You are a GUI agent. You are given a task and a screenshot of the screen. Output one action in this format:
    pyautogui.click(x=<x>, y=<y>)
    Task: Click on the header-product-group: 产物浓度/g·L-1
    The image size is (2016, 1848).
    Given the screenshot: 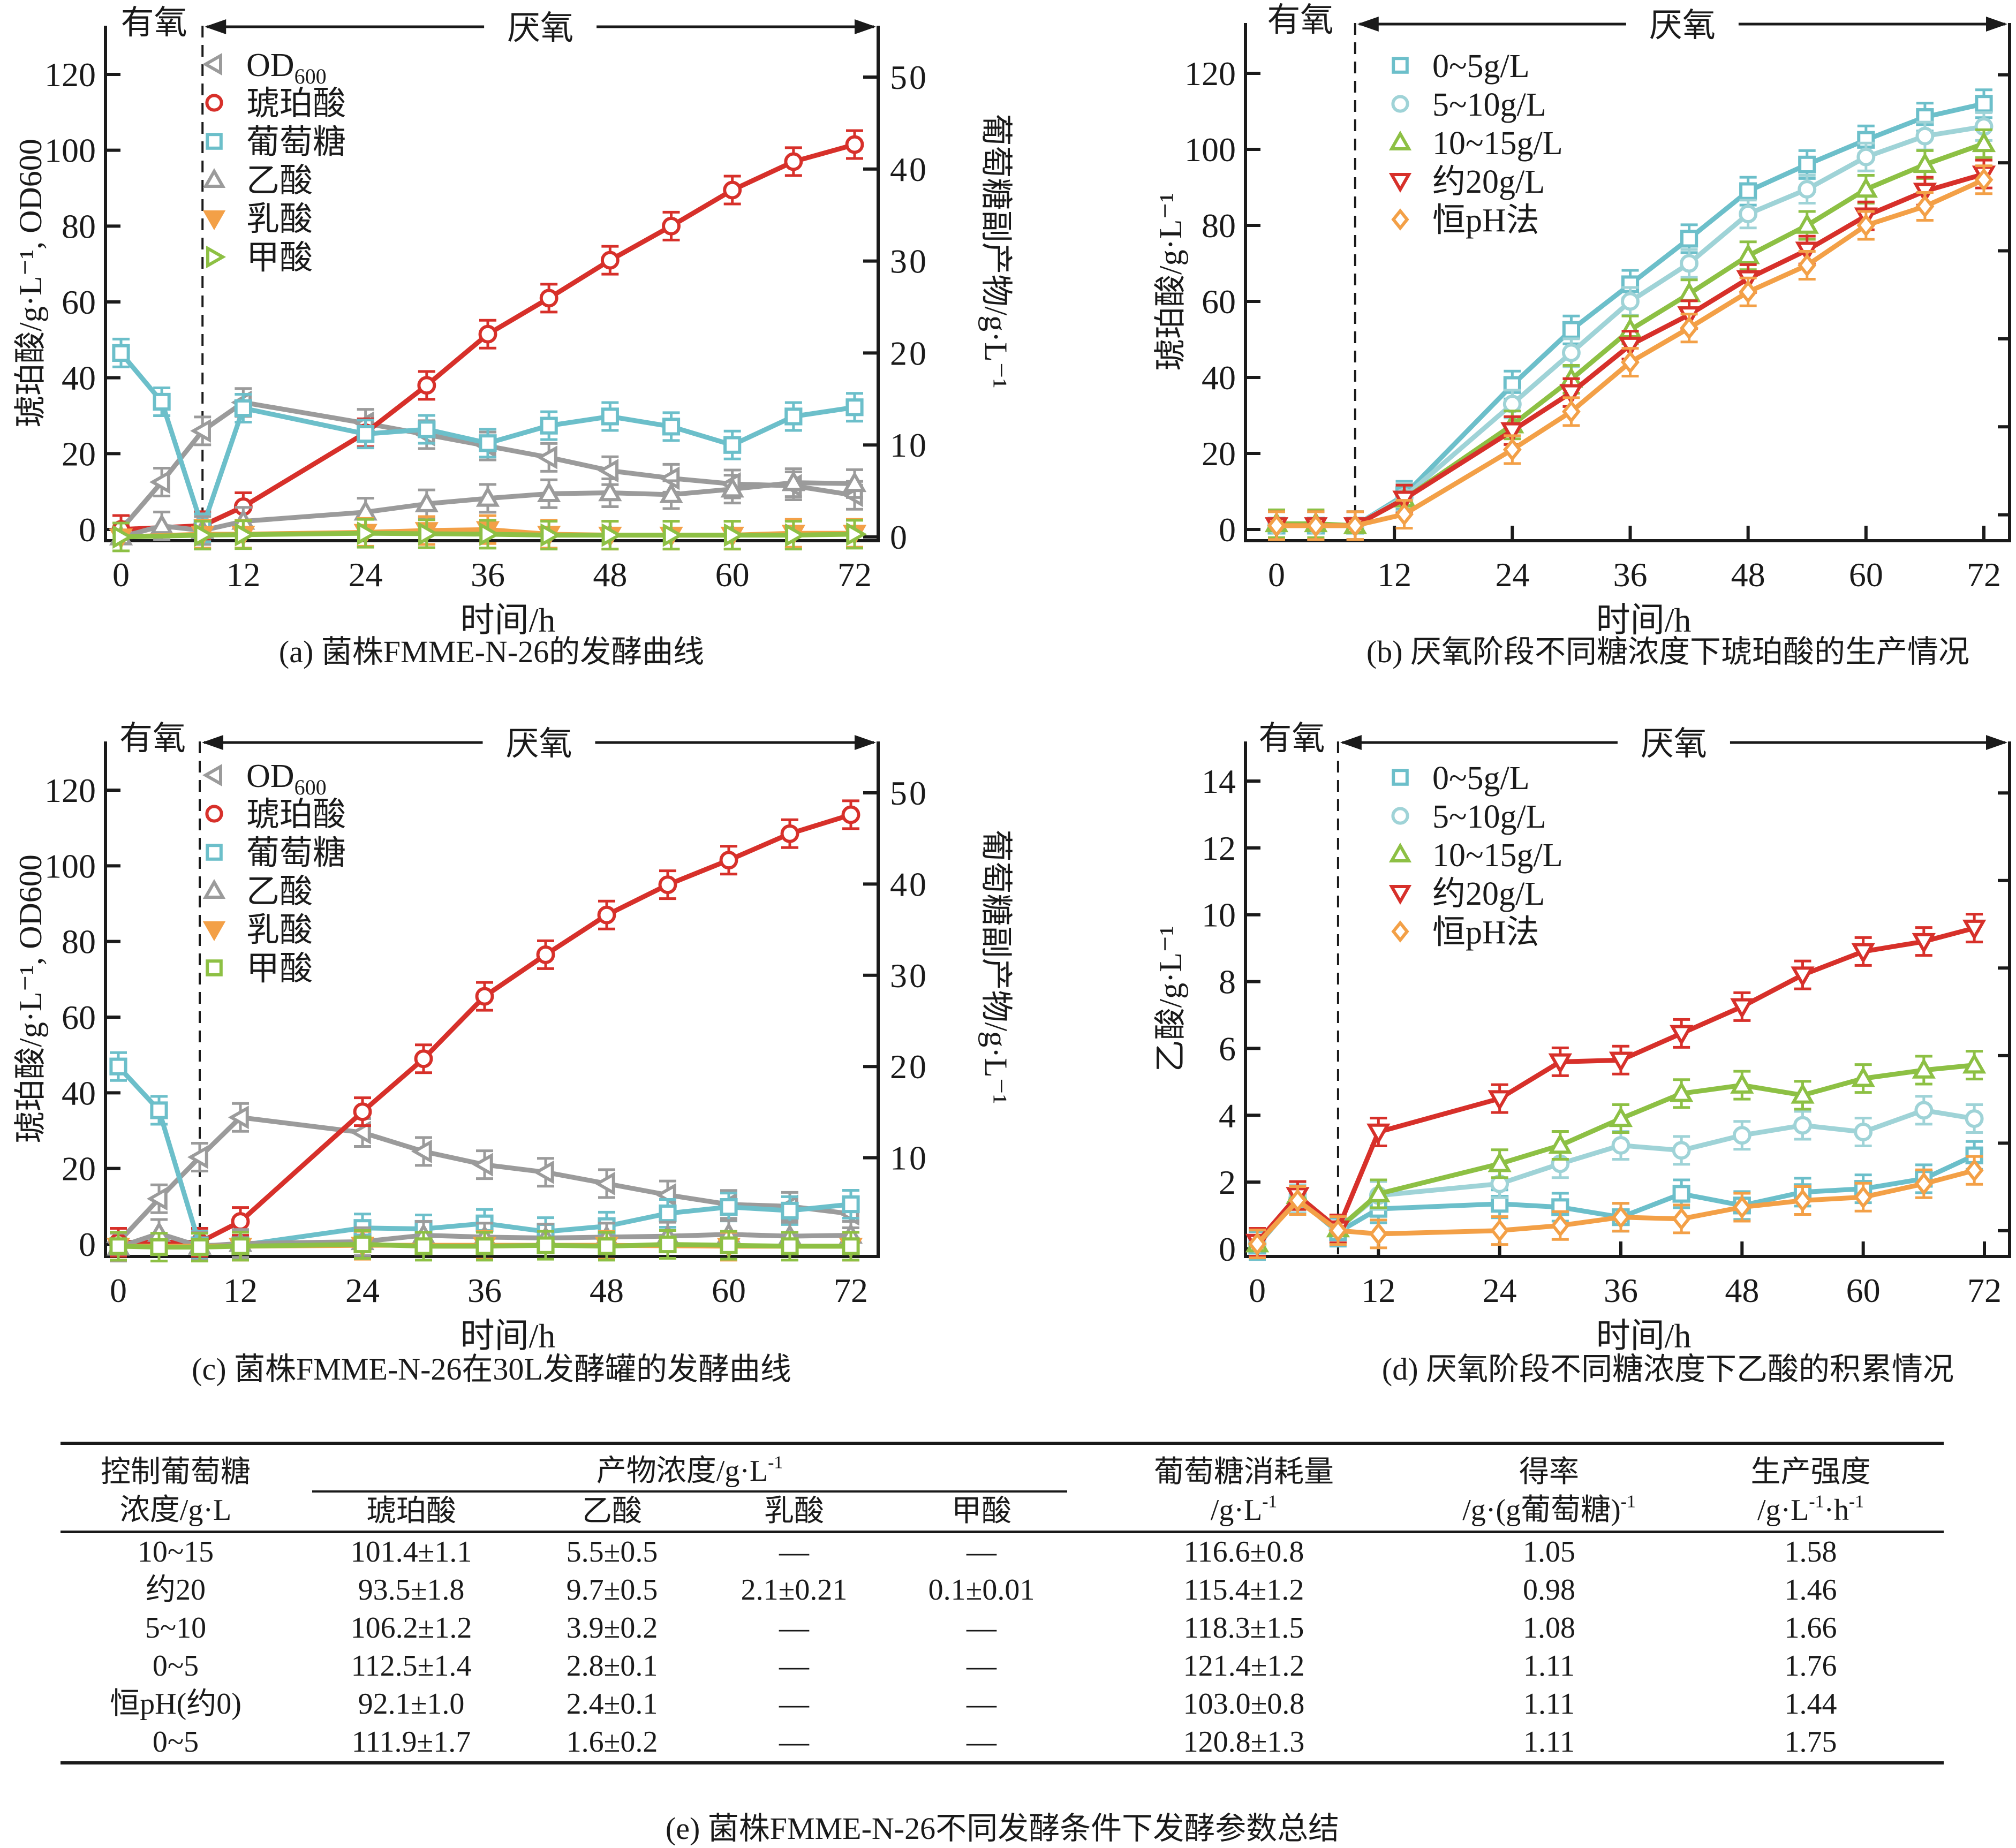 What is the action you would take?
    pyautogui.click(x=679, y=1468)
    